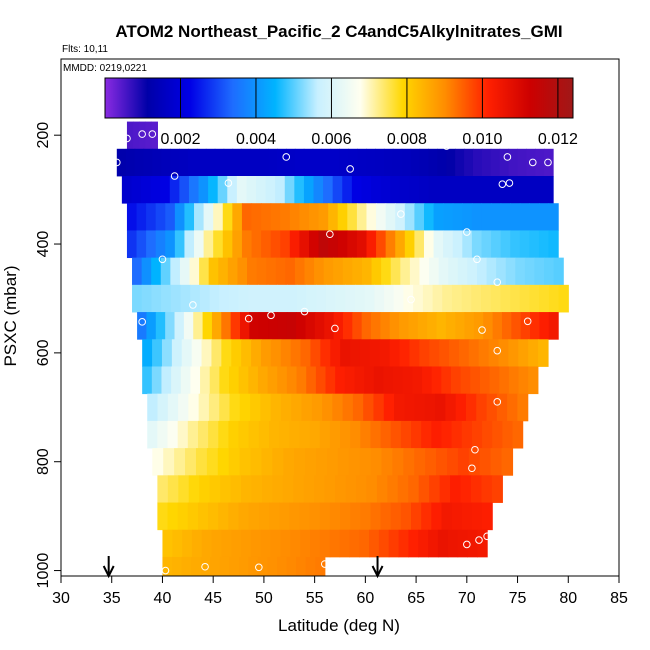 The image size is (650, 650). What do you see at coordinates (339, 98) in the screenshot?
I see `colorbar-gradient` at bounding box center [339, 98].